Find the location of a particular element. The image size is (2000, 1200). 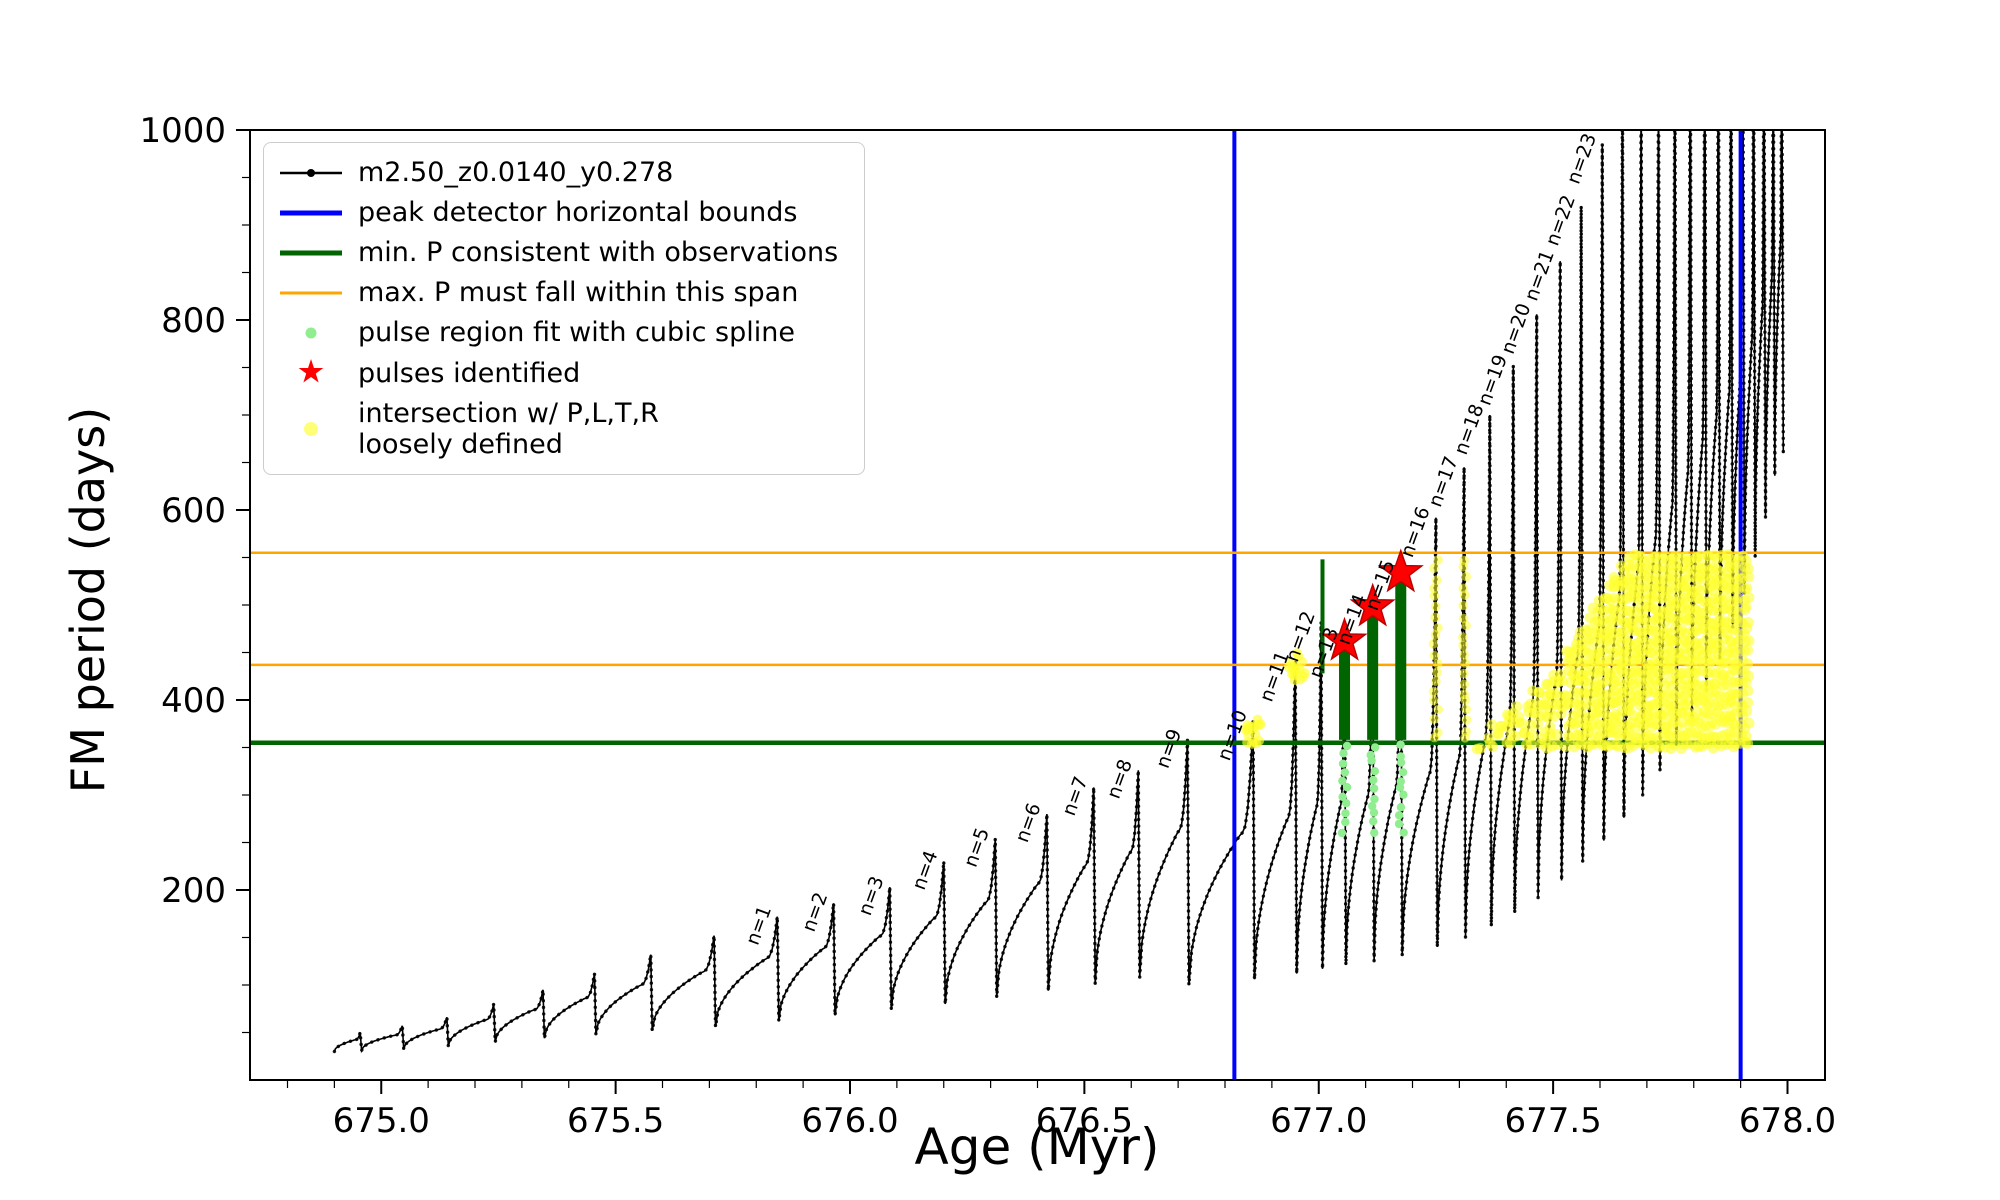

legend-label: m2.50_z0.0140_y0.278 is located at coordinates (516, 172).